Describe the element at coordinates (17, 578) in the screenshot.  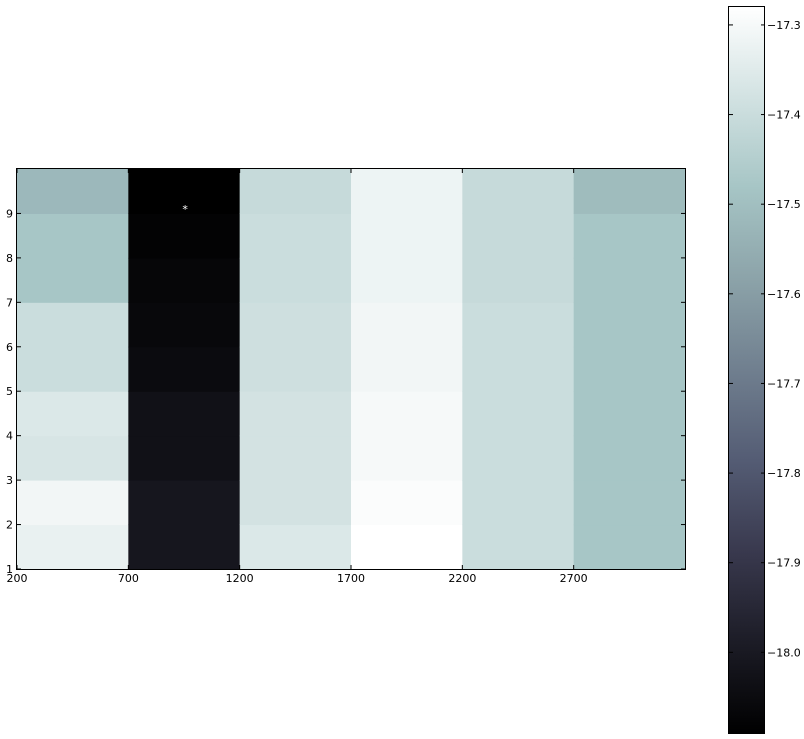
I see `x-tick-label: 200` at that location.